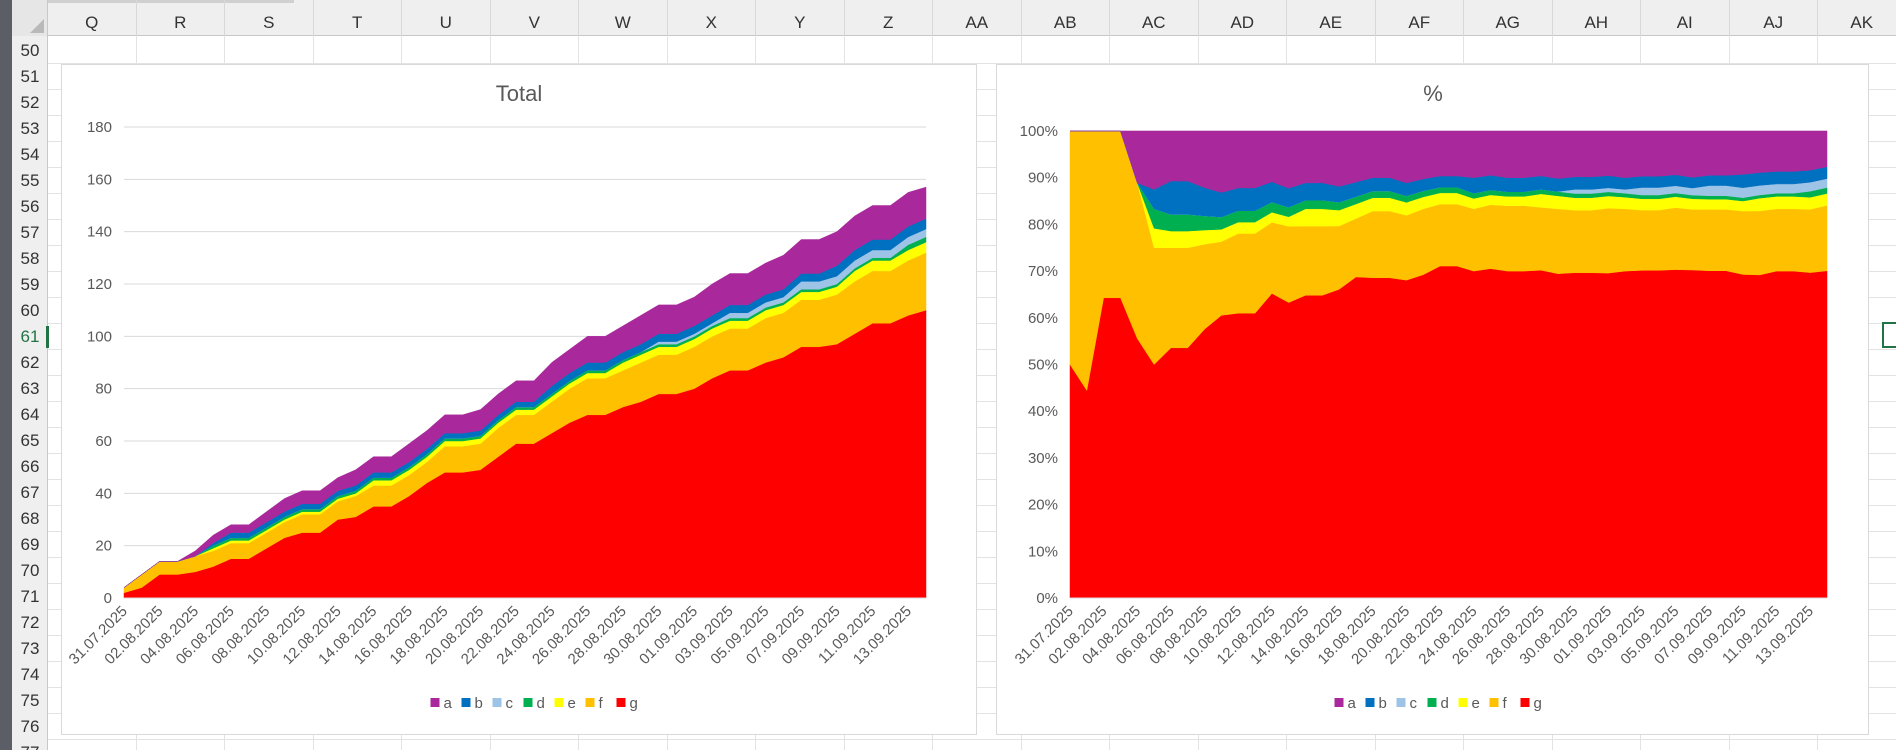 Image resolution: width=1896 pixels, height=750 pixels. I want to click on row-header-56: 56, so click(30, 206).